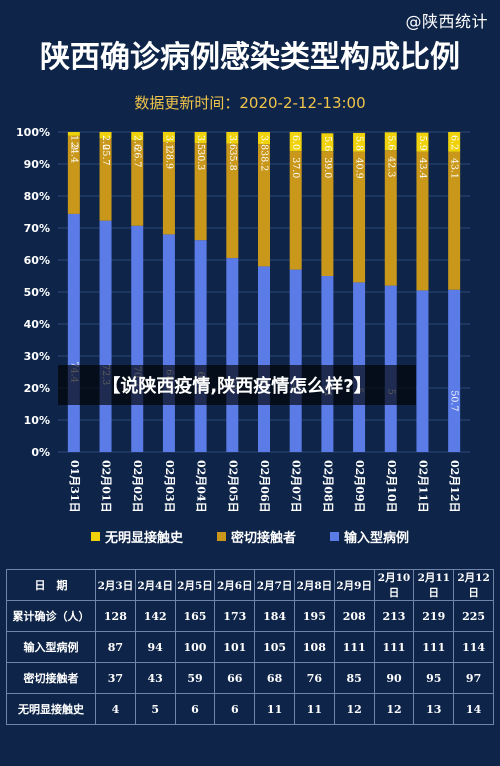 The image size is (500, 766). What do you see at coordinates (473, 709) in the screenshot?
I see `table-cell: 14` at bounding box center [473, 709].